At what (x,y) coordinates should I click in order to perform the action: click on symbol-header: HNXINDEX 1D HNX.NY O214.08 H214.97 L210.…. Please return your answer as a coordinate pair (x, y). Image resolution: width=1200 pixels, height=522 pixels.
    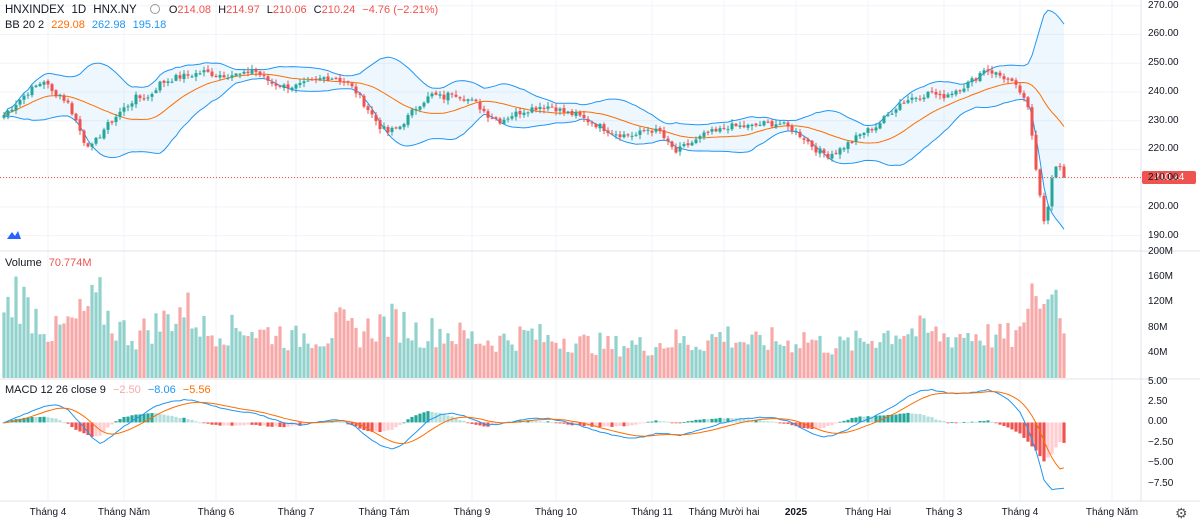
    Looking at the image, I should click on (225, 10).